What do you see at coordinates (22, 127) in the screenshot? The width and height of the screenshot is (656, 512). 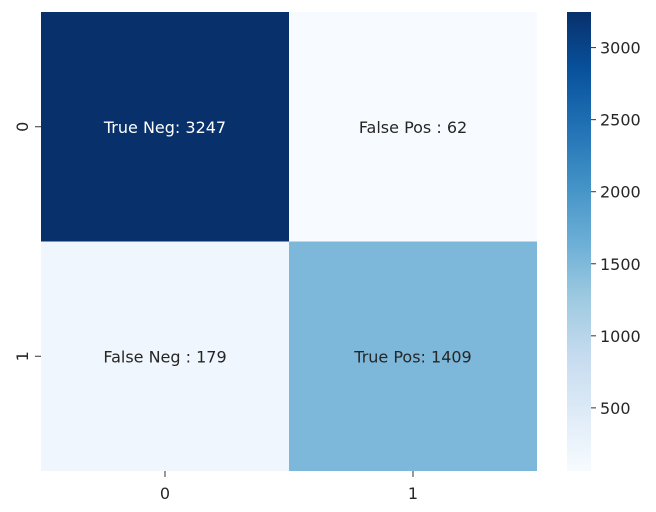 I see `y-tick-label: 0` at bounding box center [22, 127].